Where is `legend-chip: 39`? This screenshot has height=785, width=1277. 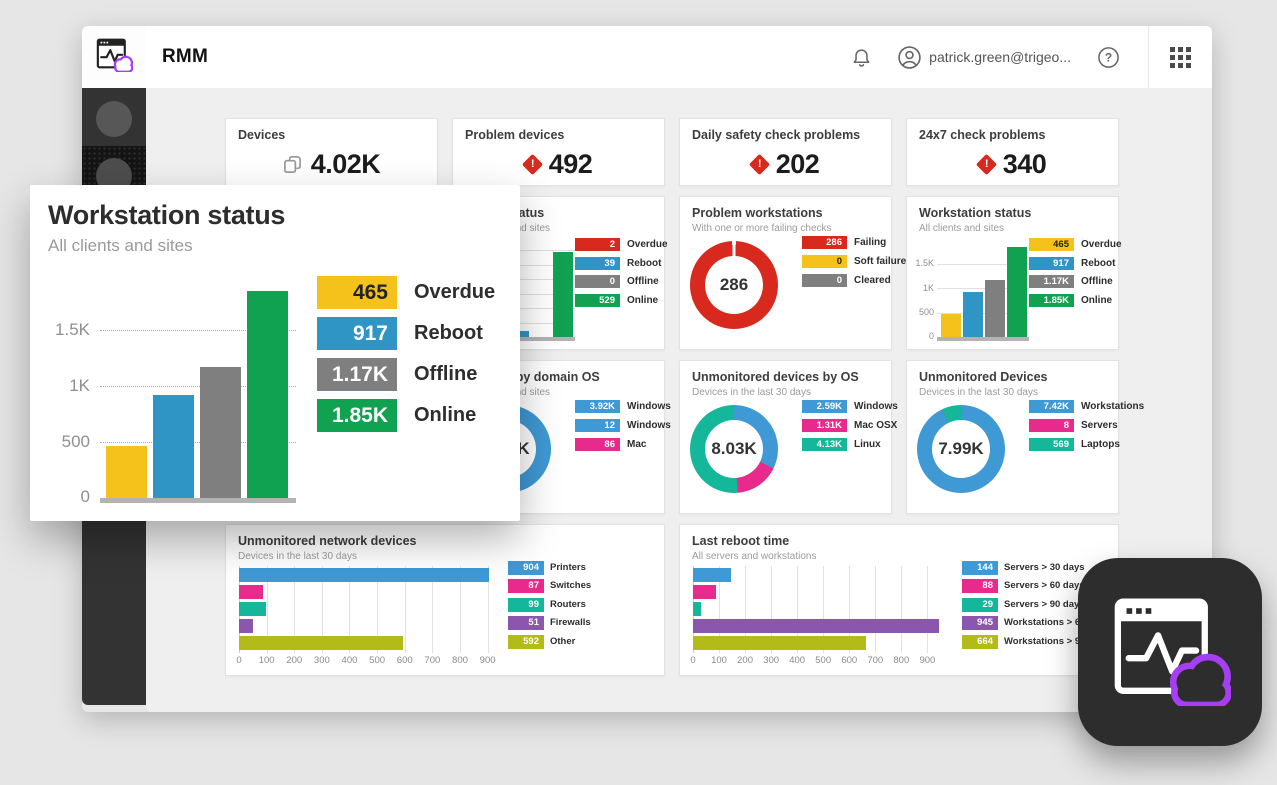 legend-chip: 39 is located at coordinates (597, 263).